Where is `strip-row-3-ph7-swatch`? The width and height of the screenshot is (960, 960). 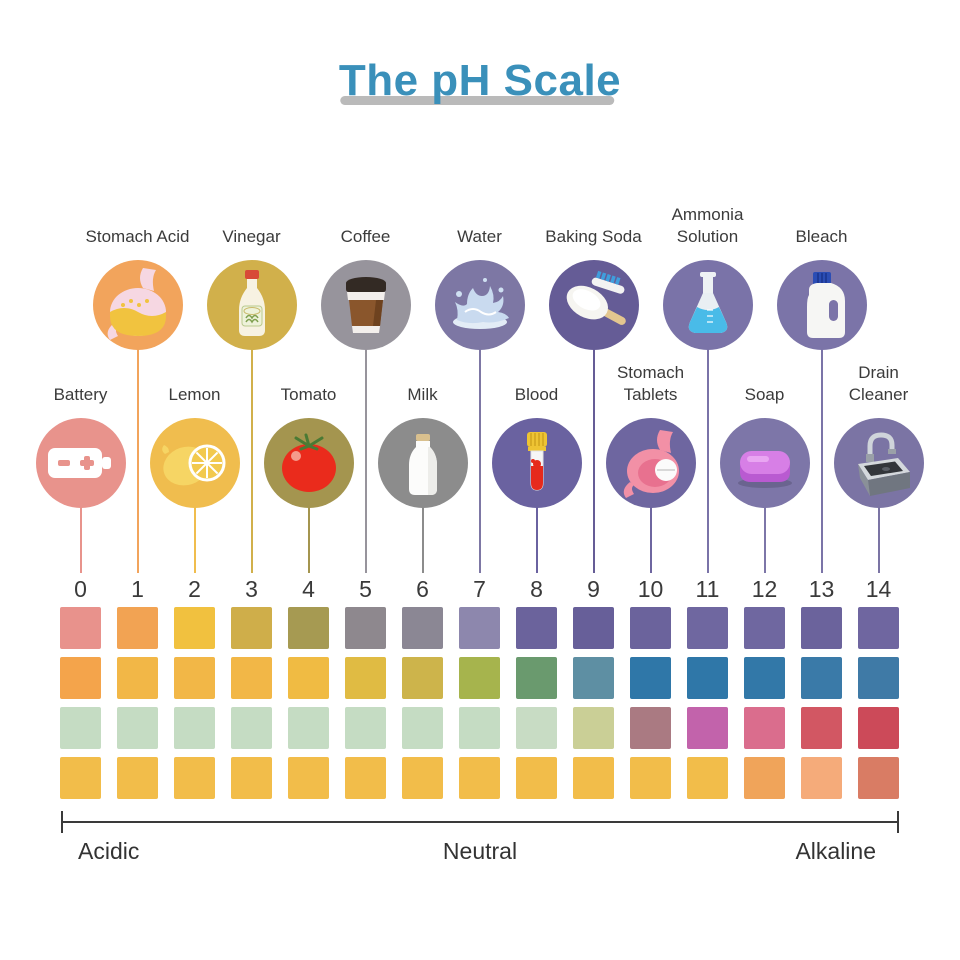
strip-row-3-ph7-swatch is located at coordinates (479, 728).